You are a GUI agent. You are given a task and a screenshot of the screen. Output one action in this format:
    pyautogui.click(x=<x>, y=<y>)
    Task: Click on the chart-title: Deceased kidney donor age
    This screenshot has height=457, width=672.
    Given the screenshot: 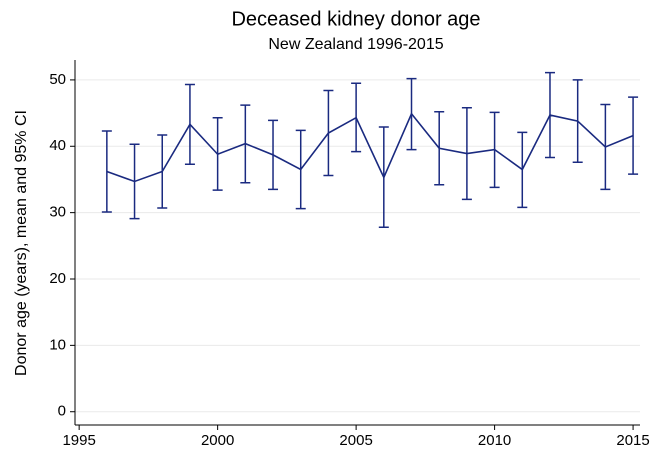 What is the action you would take?
    pyautogui.click(x=355, y=19)
    